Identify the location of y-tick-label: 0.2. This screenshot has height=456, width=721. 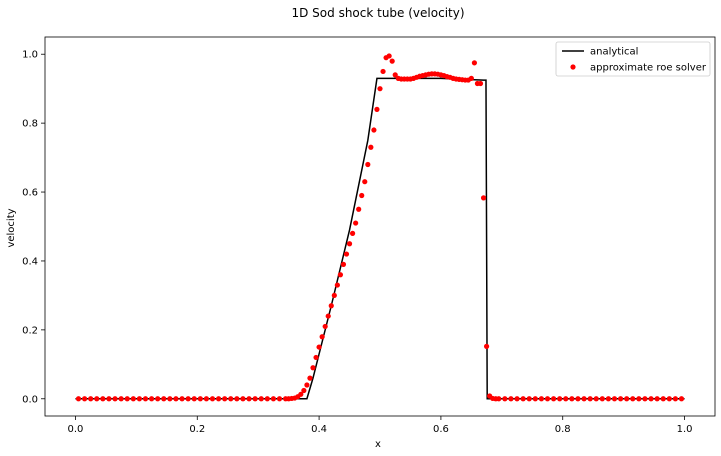
(30, 330).